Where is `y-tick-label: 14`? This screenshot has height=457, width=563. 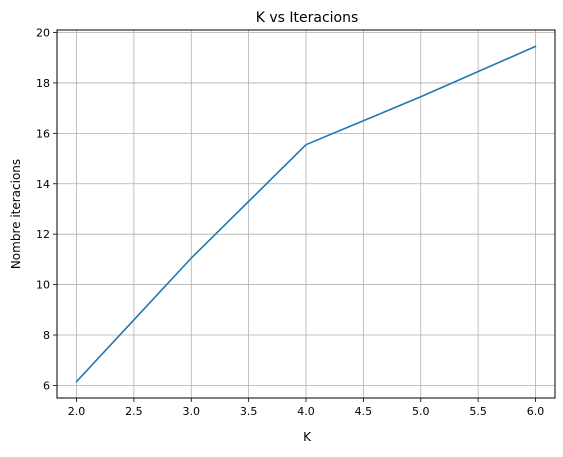 y-tick-label: 14 is located at coordinates (43, 184).